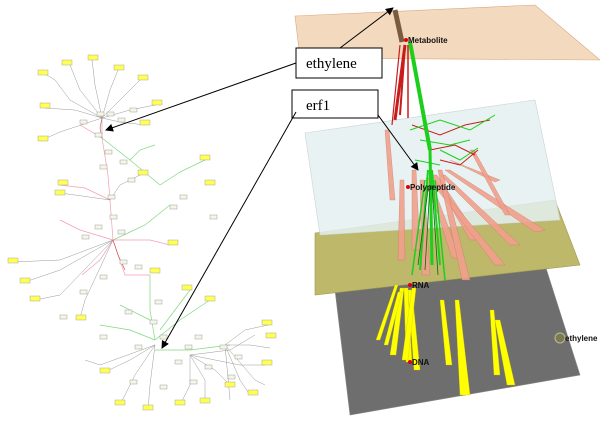 Image resolution: width=600 pixels, height=425 pixels. Describe the element at coordinates (428, 40) in the screenshot. I see `metabolite-plane-label: Metabolite` at that location.